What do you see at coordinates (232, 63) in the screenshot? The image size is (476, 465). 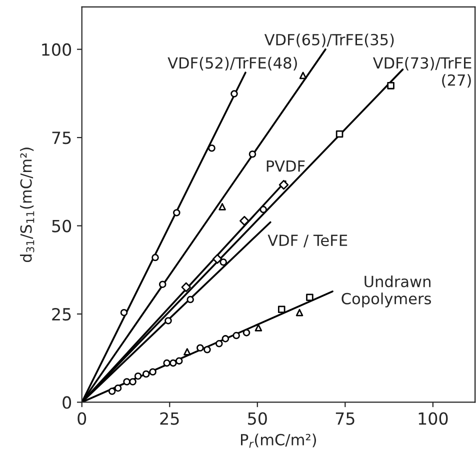 I see `series-label: VDF(52)/TrFE(48)` at bounding box center [232, 63].